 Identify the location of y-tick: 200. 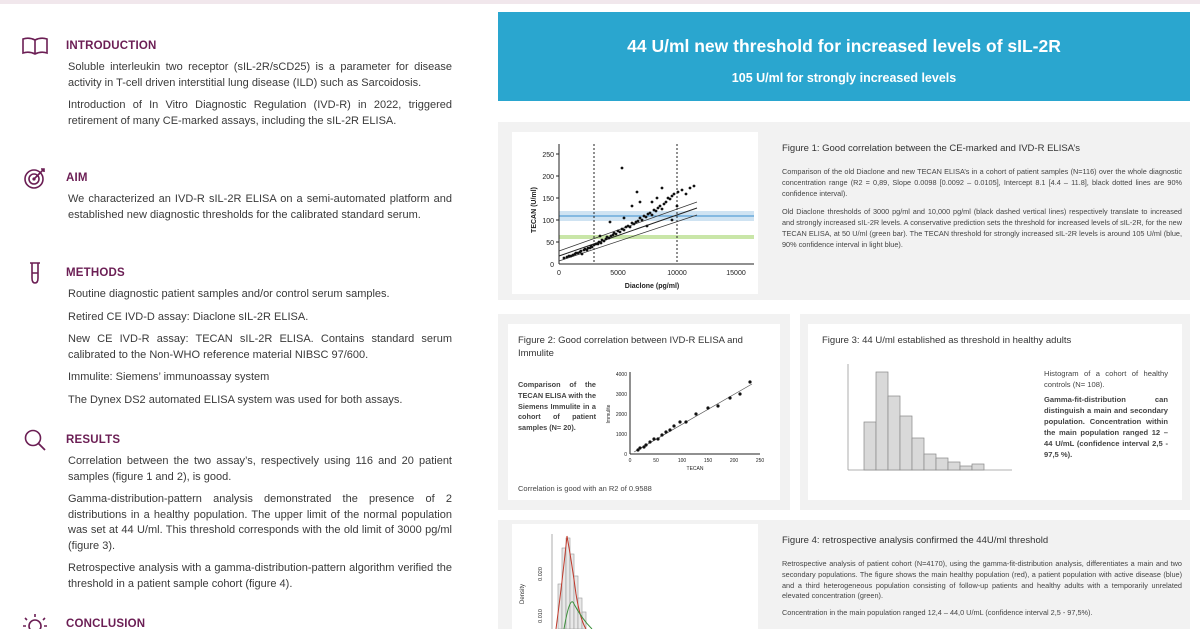
(548, 177).